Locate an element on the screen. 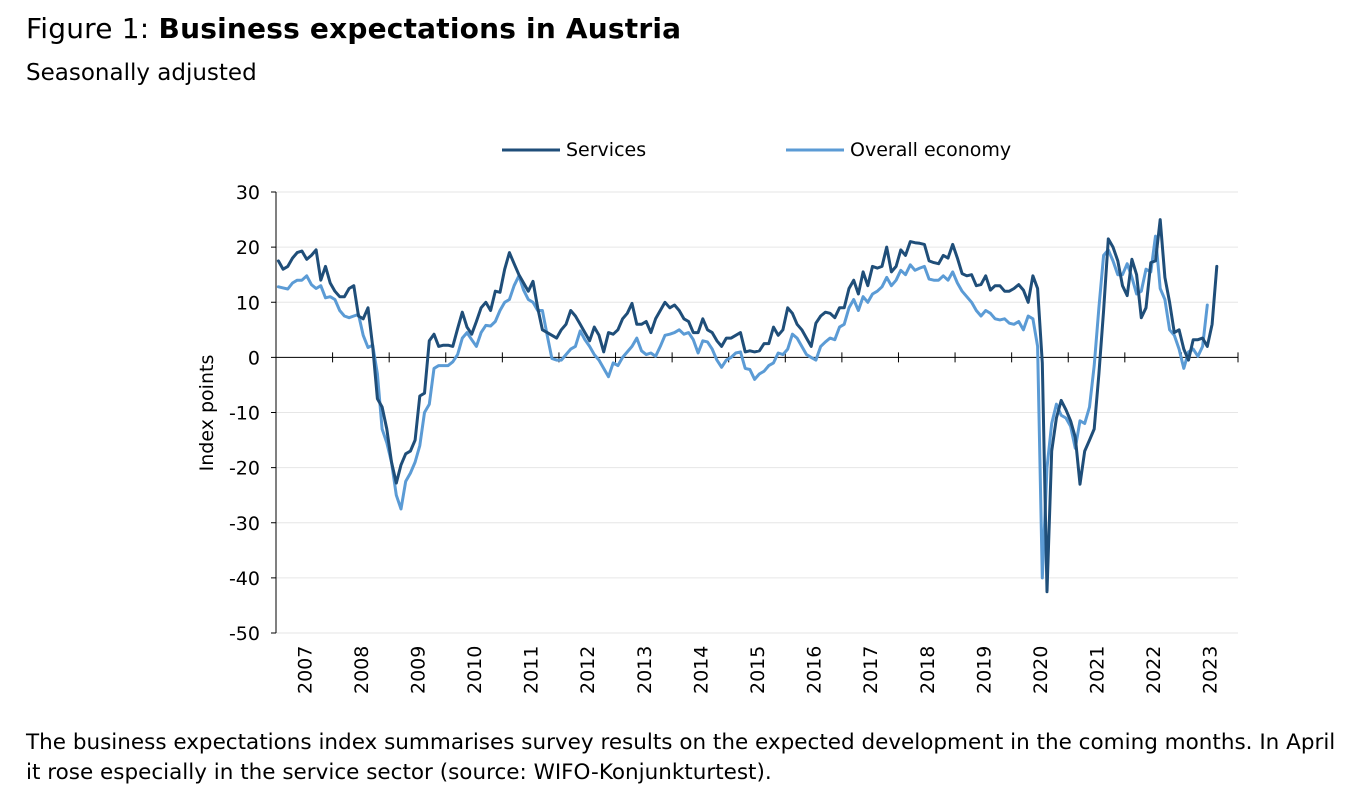 The image size is (1361, 796). x-tick-label: 2023 is located at coordinates (1211, 670).